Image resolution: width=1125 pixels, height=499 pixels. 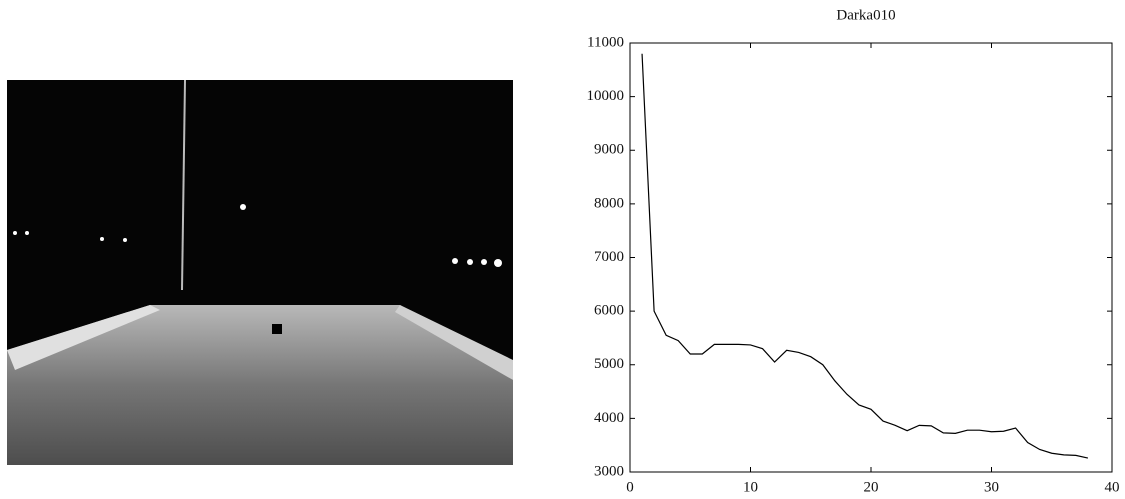 What do you see at coordinates (991, 487) in the screenshot?
I see `x-tick-label: 30` at bounding box center [991, 487].